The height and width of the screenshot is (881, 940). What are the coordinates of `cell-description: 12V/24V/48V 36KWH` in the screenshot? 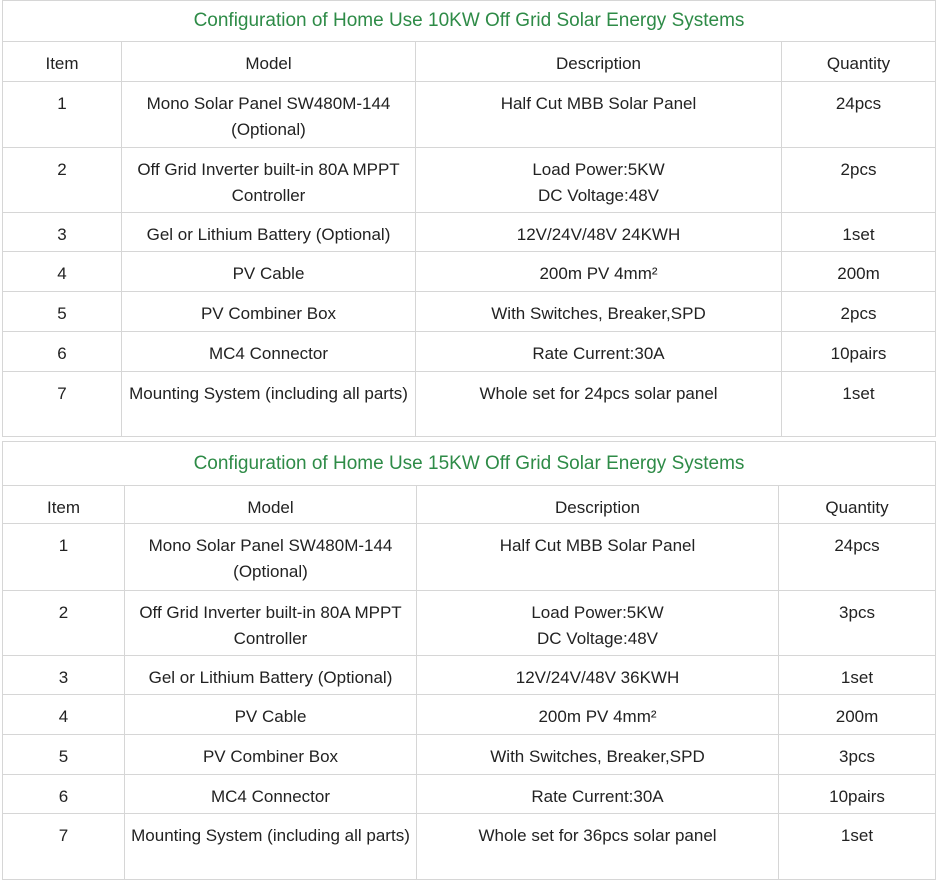 It's located at (597, 675).